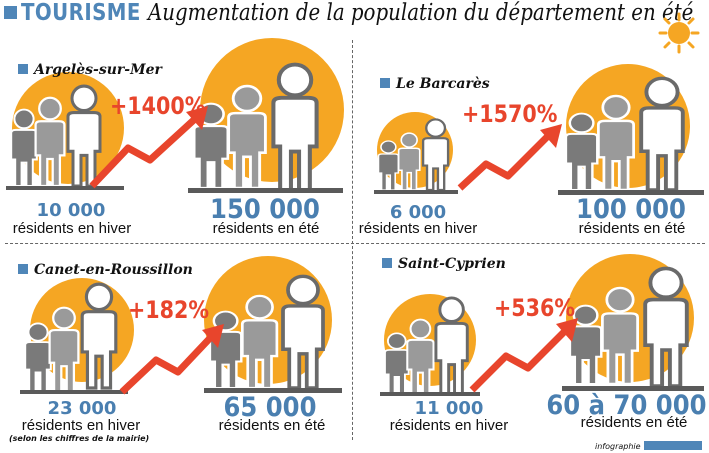 This screenshot has width=709, height=453. I want to click on summer-value: 150 000, so click(265, 209).